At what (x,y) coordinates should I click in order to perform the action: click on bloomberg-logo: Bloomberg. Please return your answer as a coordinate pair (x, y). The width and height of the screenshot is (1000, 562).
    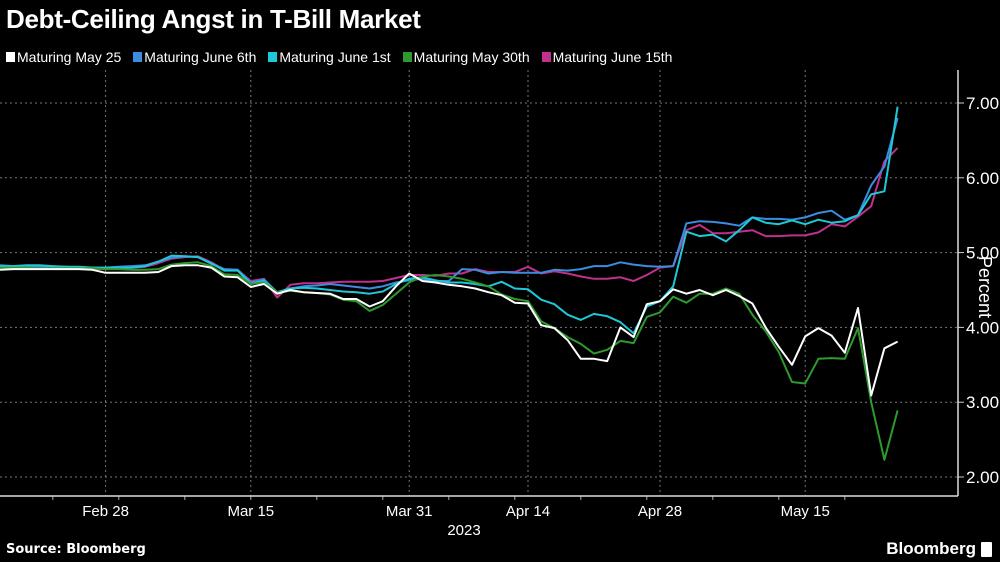
    Looking at the image, I should click on (939, 549).